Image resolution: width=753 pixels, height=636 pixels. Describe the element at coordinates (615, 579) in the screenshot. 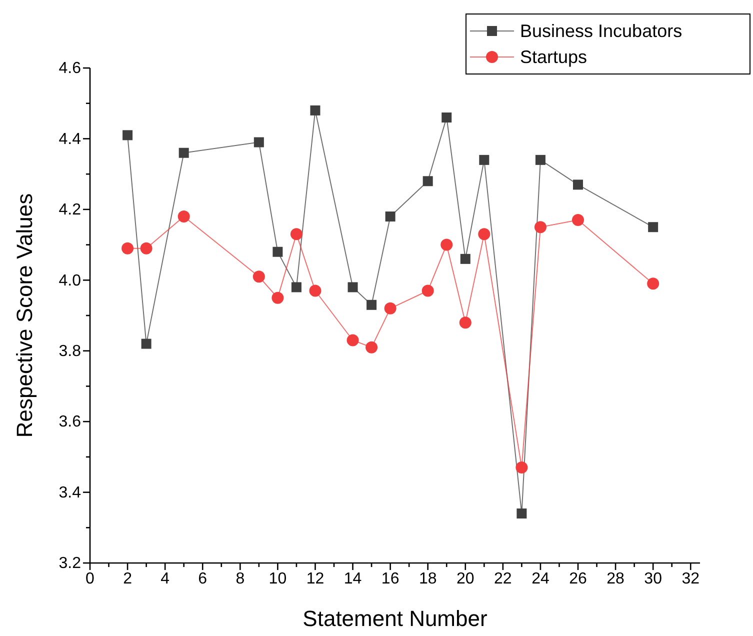

I see `x-tick-label: 28` at that location.